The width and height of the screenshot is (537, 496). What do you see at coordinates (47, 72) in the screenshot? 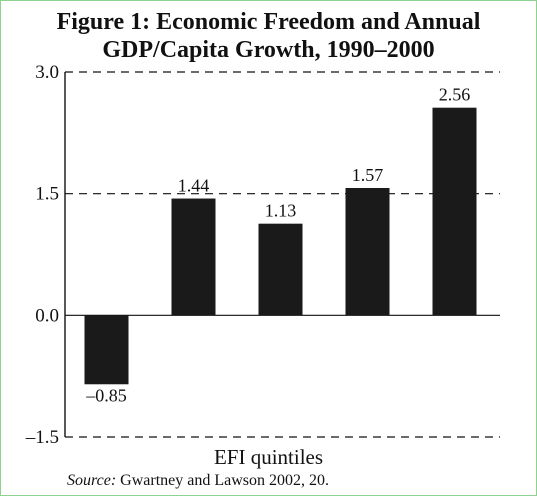
I see `y-tick-label-0: 3.0` at bounding box center [47, 72].